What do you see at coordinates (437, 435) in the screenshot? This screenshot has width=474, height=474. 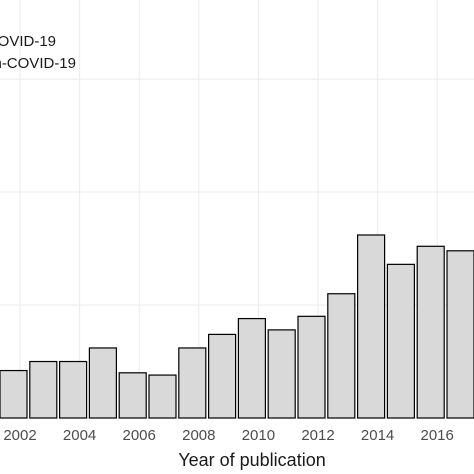 I see `x-tick-label: 2016` at bounding box center [437, 435].